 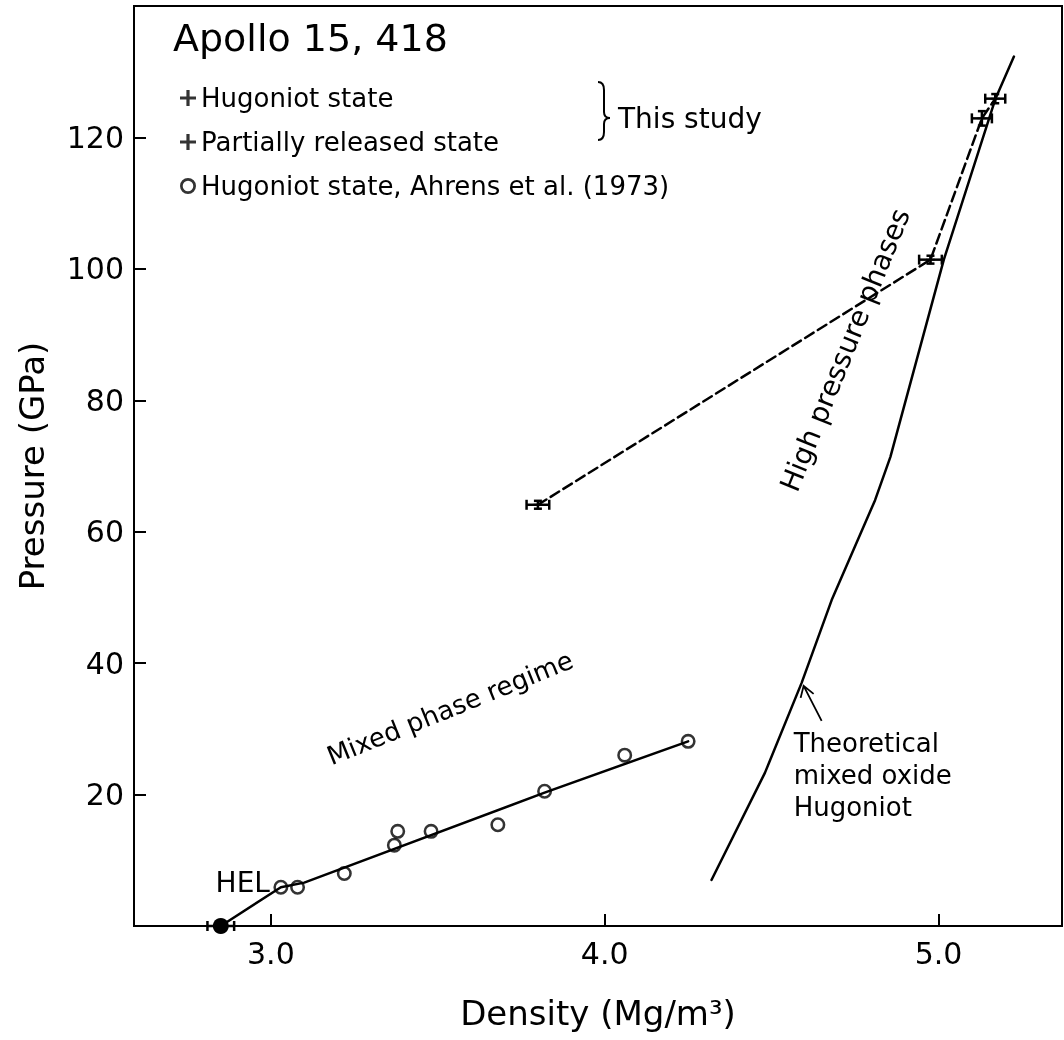 What do you see at coordinates (104, 663) in the screenshot?
I see `y-tick-label: 40` at bounding box center [104, 663].